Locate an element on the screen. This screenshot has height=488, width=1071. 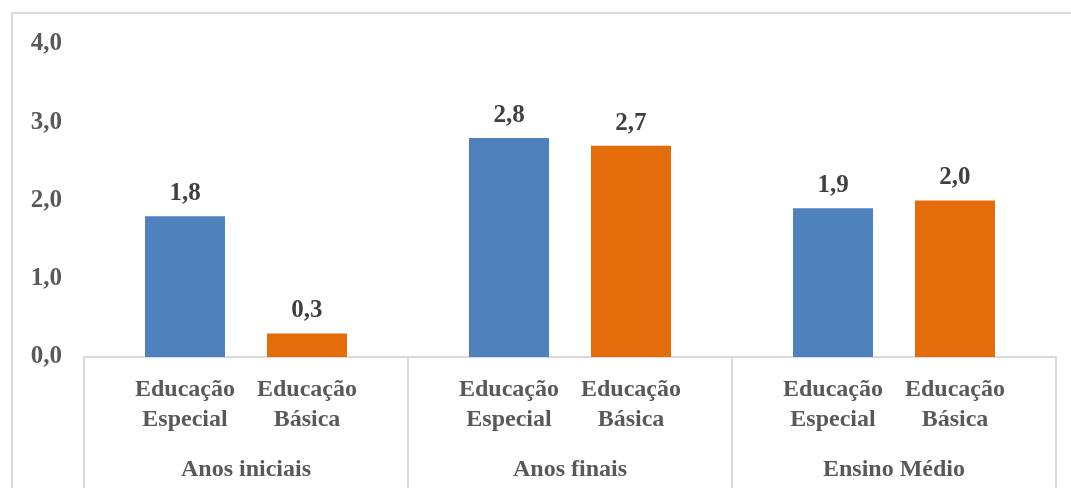
series-label: Educação Especial is located at coordinates (185, 403).